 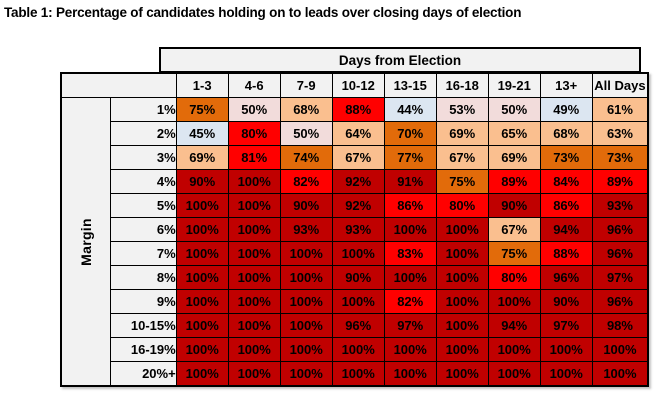 What do you see at coordinates (620, 133) in the screenshot?
I see `heatmap-cell: 63%` at bounding box center [620, 133].